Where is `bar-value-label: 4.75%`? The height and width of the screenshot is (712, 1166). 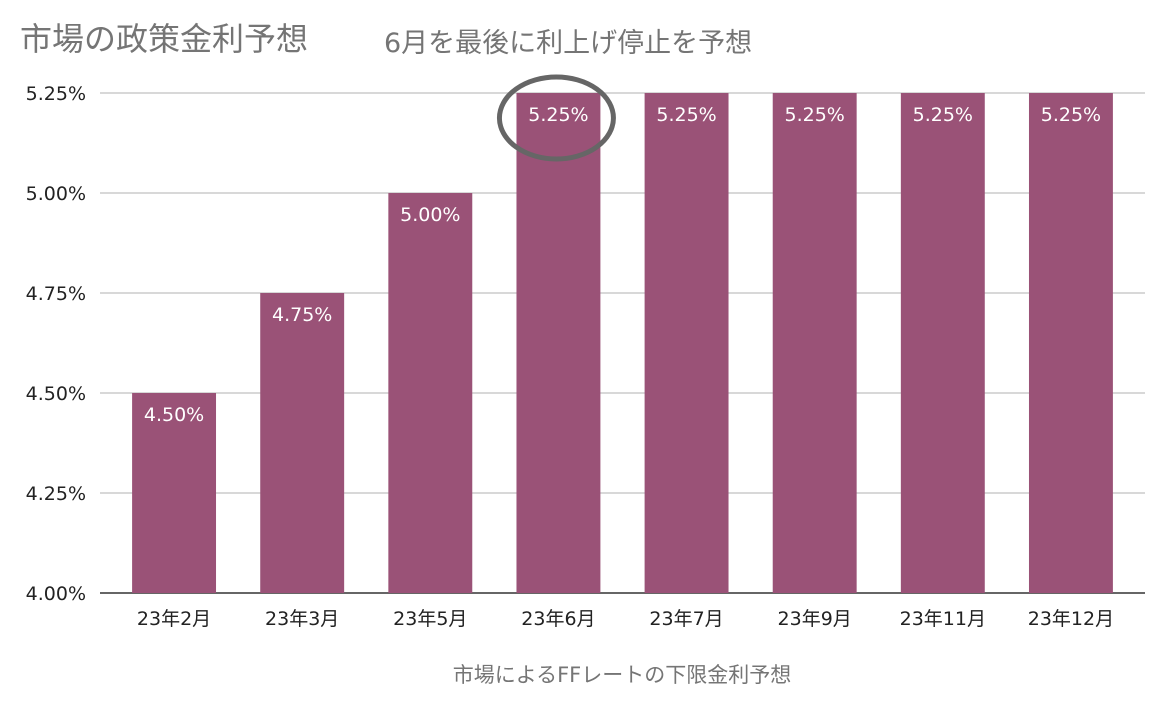 bar-value-label: 4.75% is located at coordinates (302, 315).